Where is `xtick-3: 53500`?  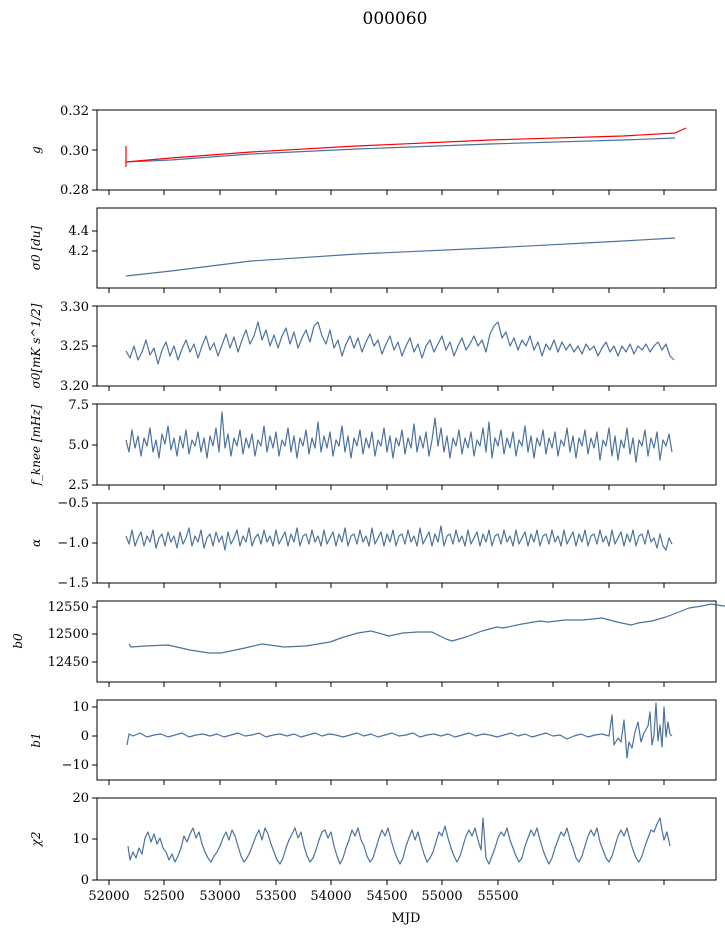 xtick-3: 53500 is located at coordinates (275, 896).